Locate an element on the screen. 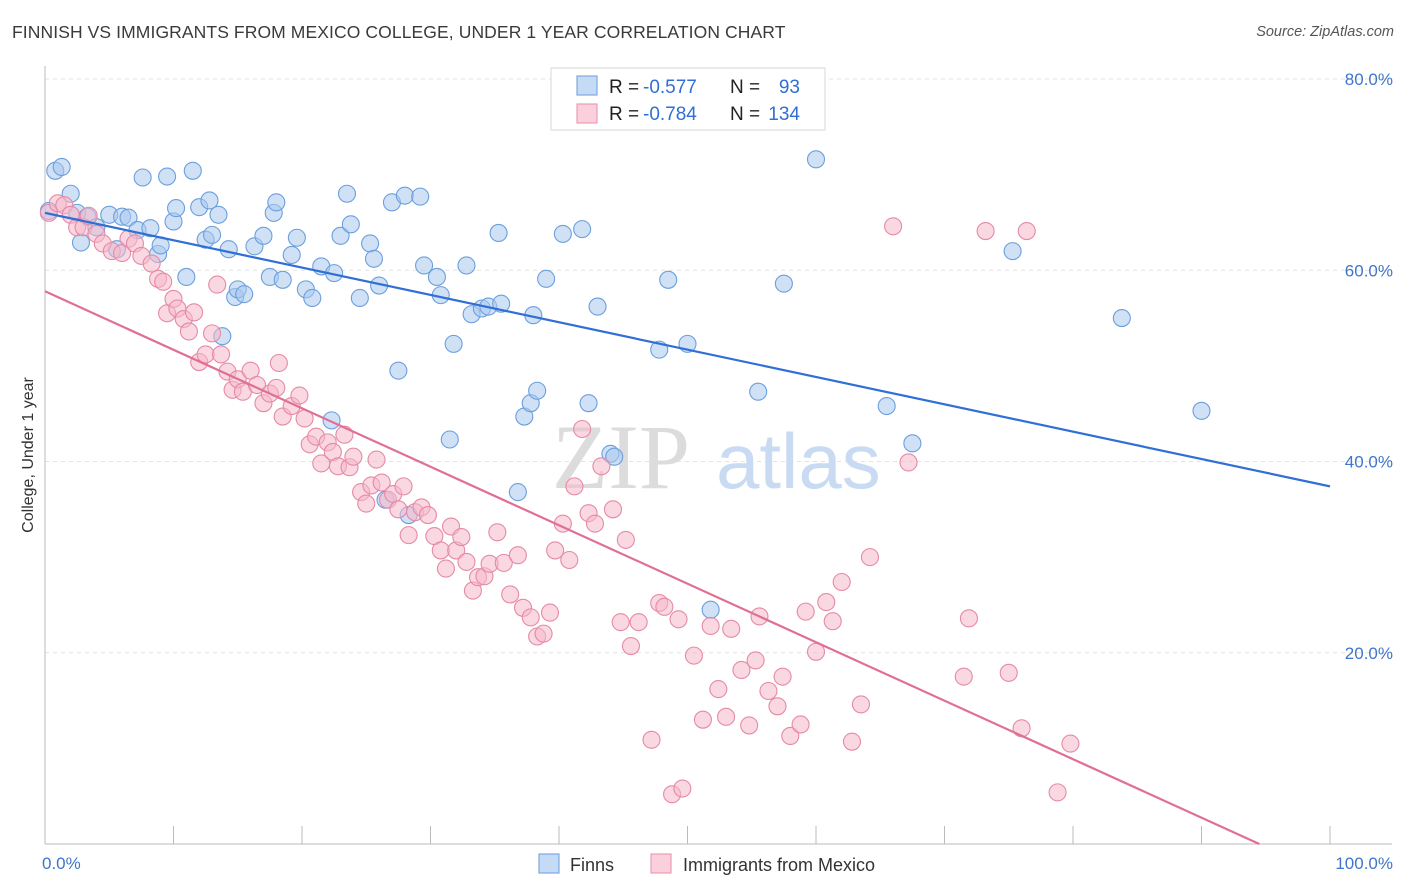  x-tick-label-0: 0.0% is located at coordinates (61, 863).